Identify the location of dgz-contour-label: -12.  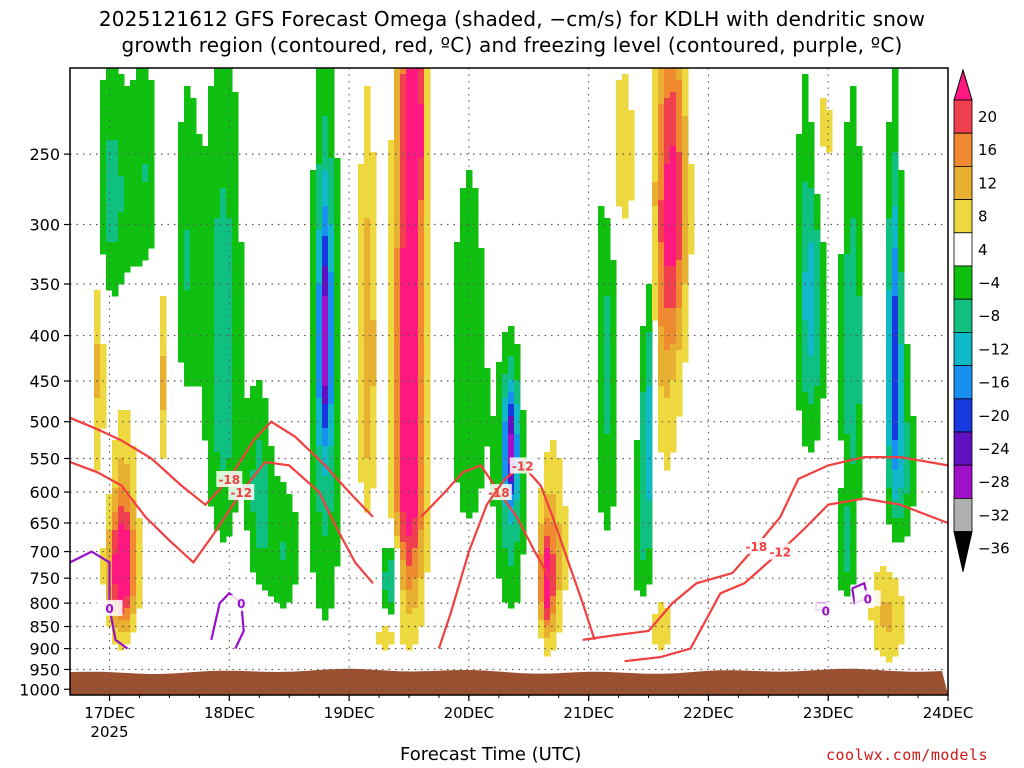
(780, 553).